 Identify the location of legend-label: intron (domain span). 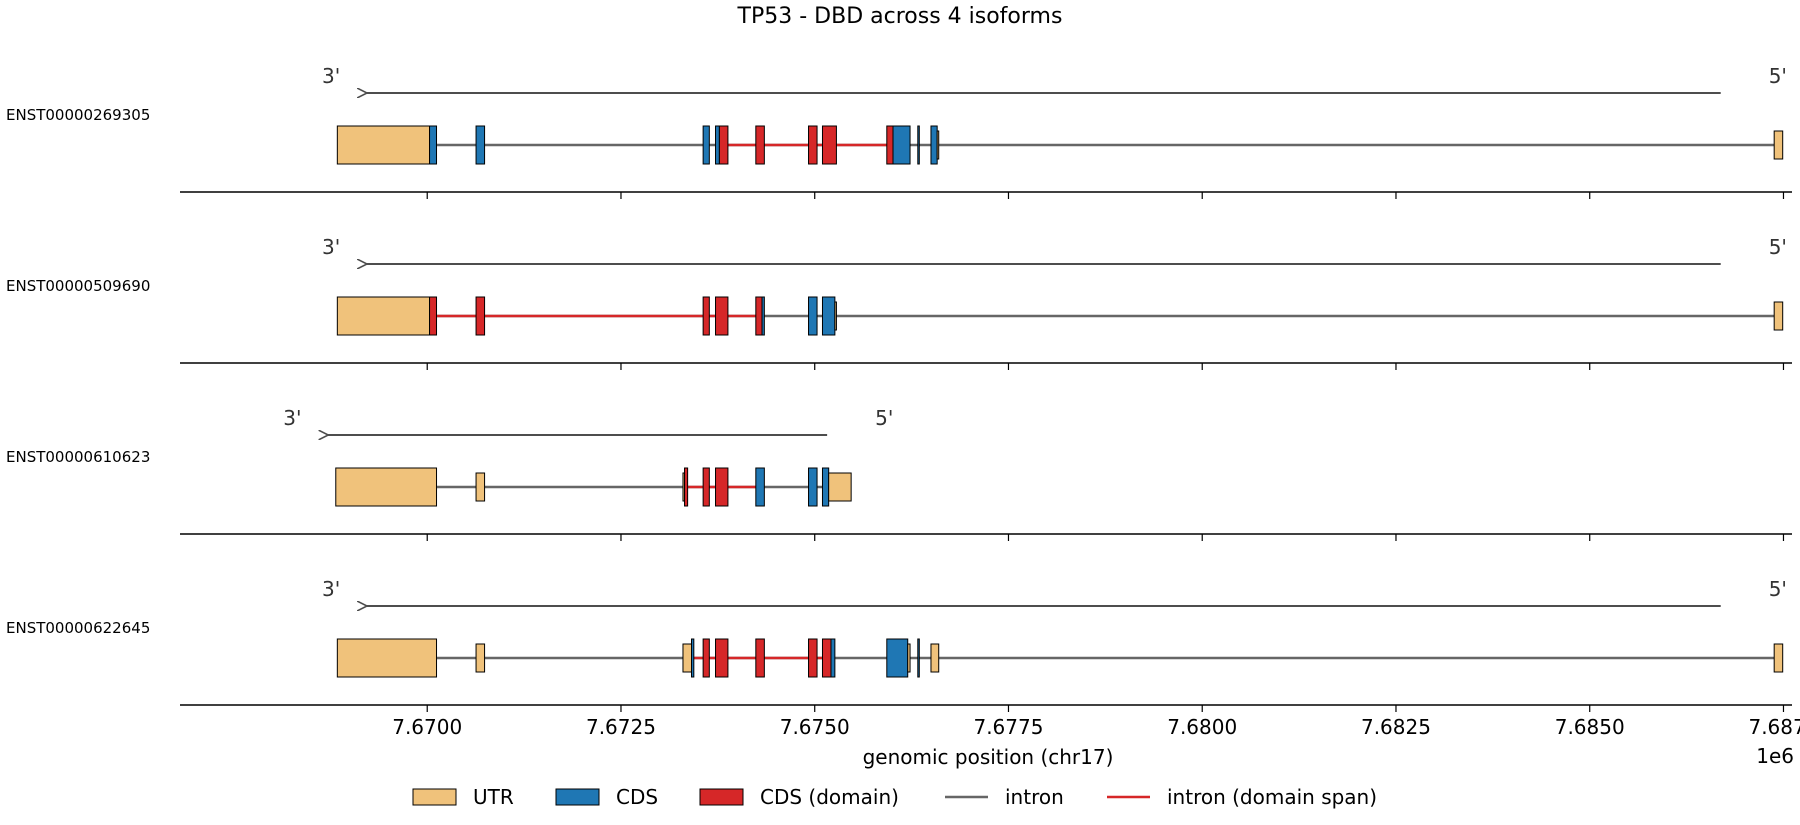
(1272, 797).